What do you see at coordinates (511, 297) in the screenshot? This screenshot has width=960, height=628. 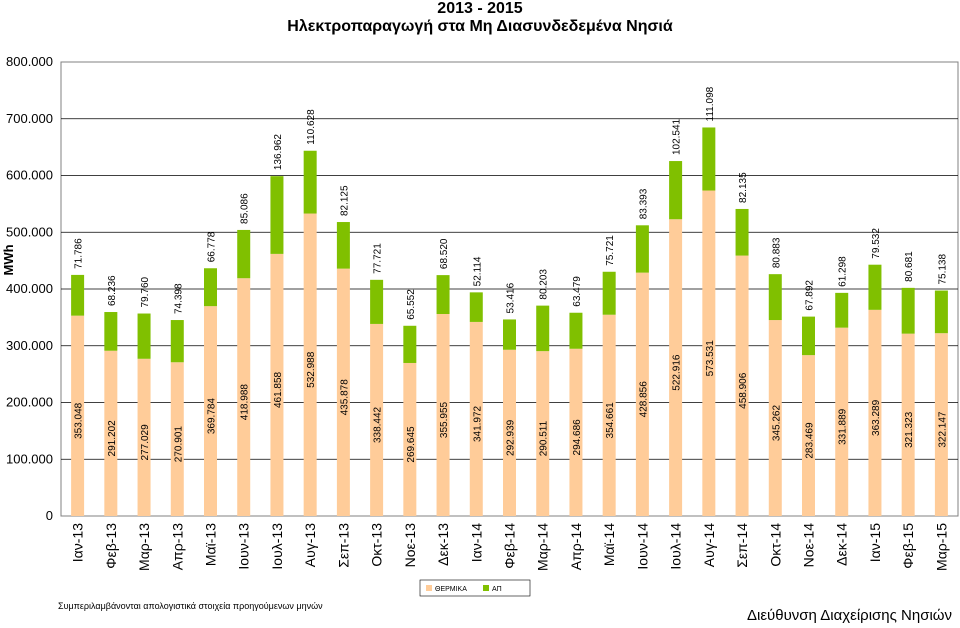 I see `data-label-renewable: 53.416` at bounding box center [511, 297].